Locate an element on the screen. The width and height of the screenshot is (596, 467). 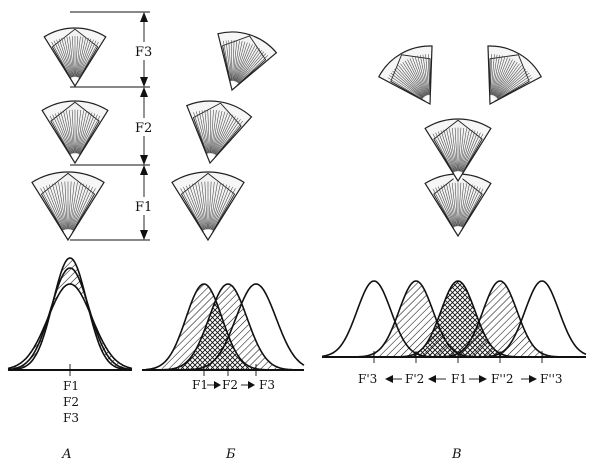
curve-a-f1 is located at coordinates (70, 314).